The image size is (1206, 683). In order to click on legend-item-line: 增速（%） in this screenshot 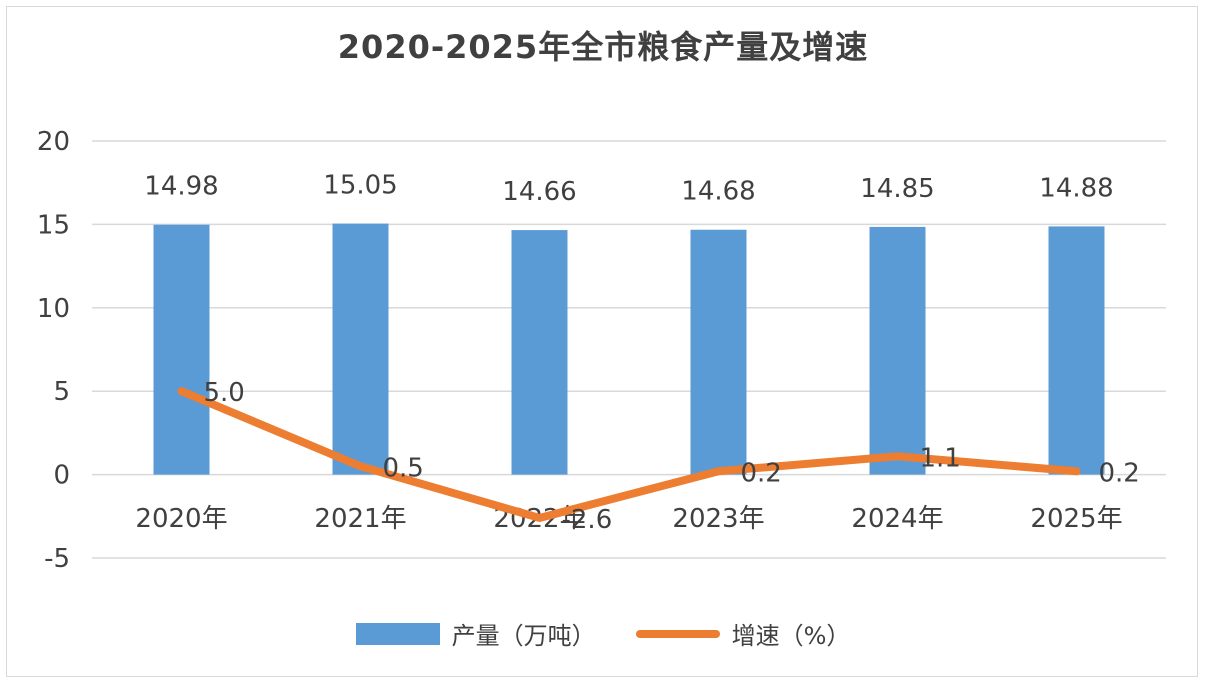, I will do `click(743, 633)`.